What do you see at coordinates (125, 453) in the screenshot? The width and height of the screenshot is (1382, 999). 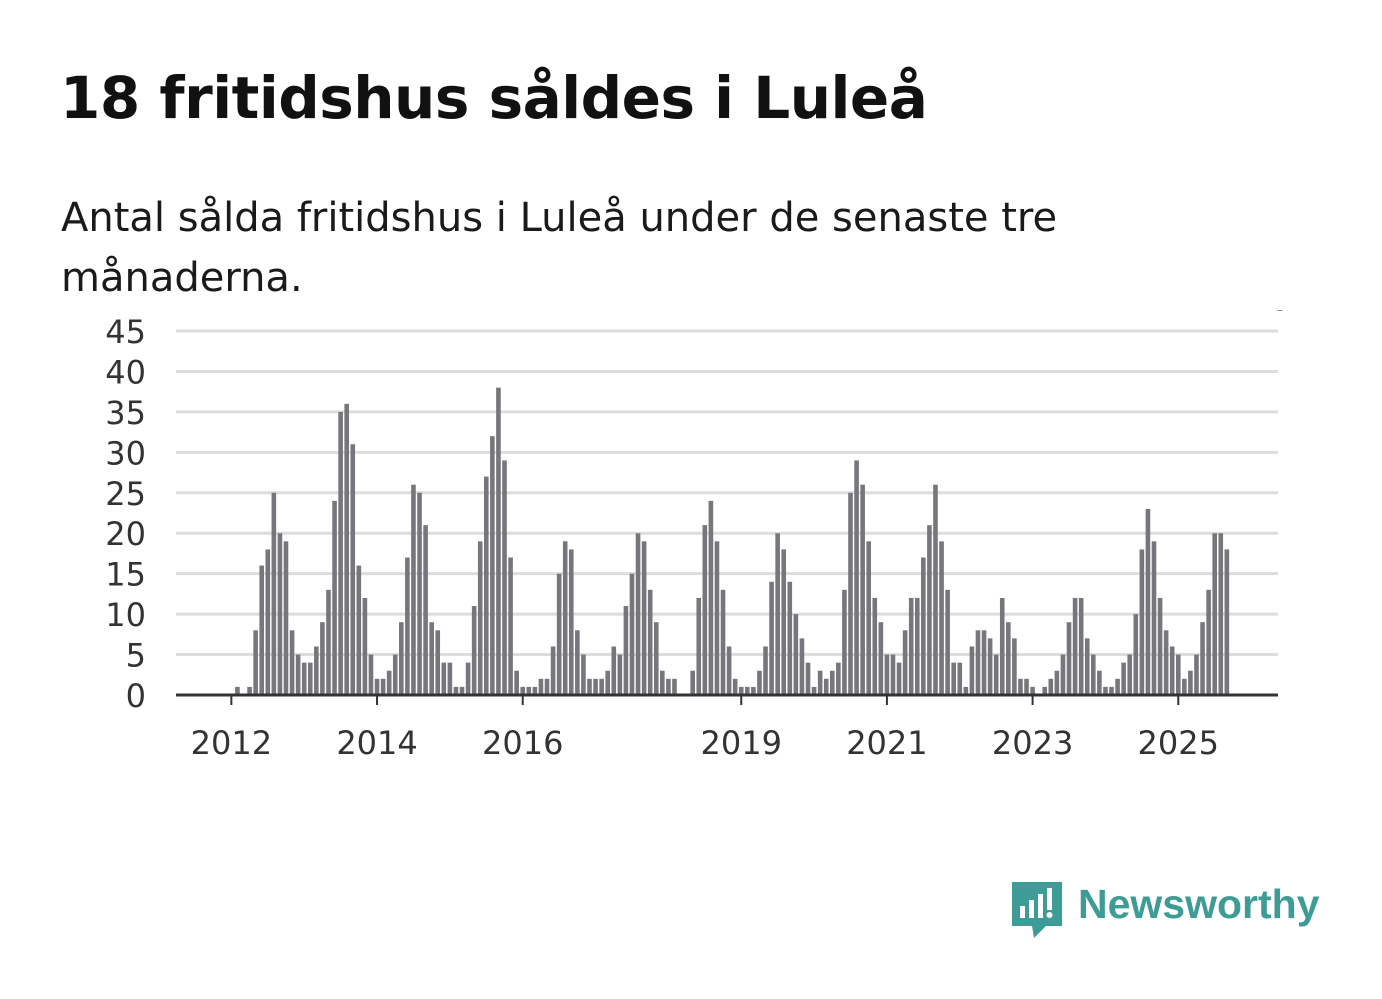 I see `y-tick-label: 30` at bounding box center [125, 453].